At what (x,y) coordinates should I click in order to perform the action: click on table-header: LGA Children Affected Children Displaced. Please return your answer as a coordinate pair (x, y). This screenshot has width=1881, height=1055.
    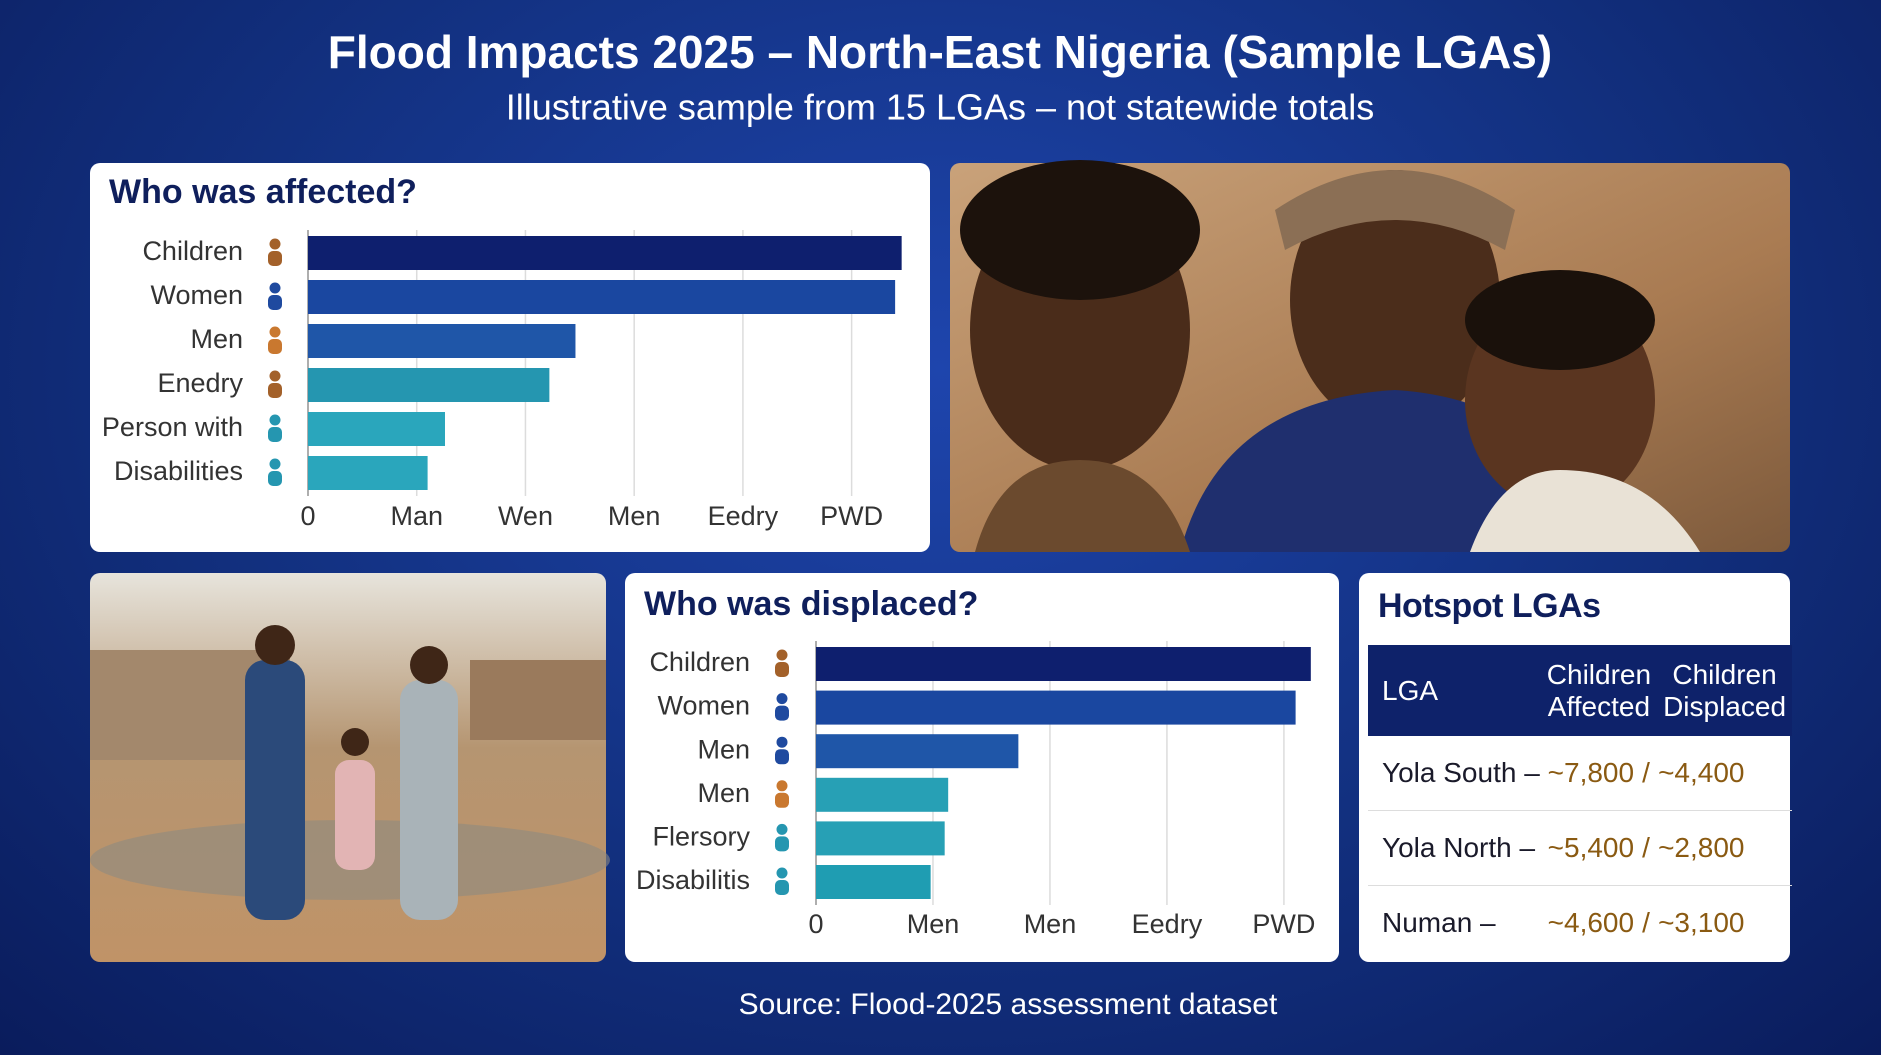
    Looking at the image, I should click on (1580, 690).